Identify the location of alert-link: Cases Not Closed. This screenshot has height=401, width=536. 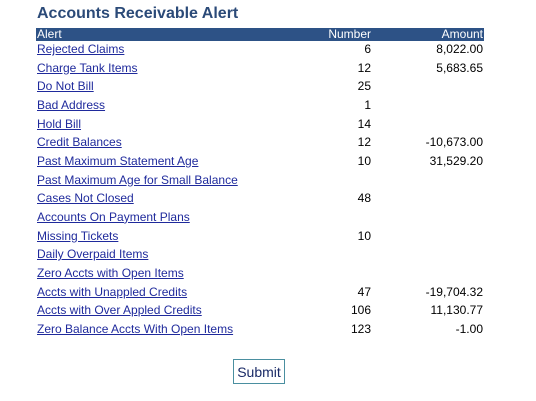
(85, 198).